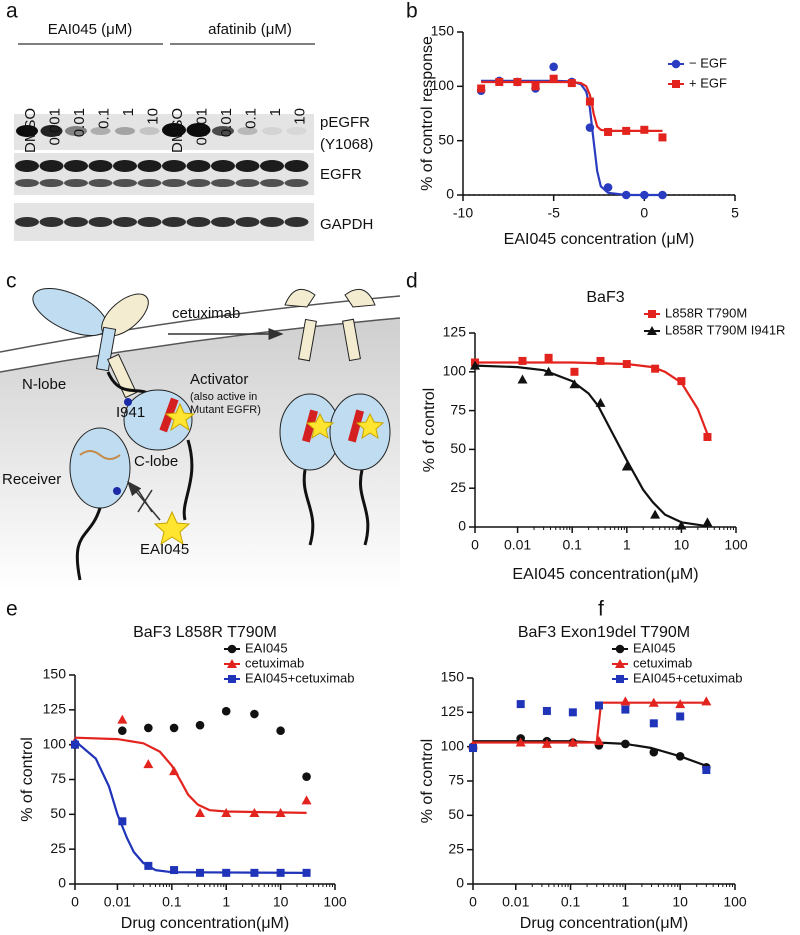  What do you see at coordinates (654, 647) in the screenshot?
I see `legend-label: EAI045` at bounding box center [654, 647].